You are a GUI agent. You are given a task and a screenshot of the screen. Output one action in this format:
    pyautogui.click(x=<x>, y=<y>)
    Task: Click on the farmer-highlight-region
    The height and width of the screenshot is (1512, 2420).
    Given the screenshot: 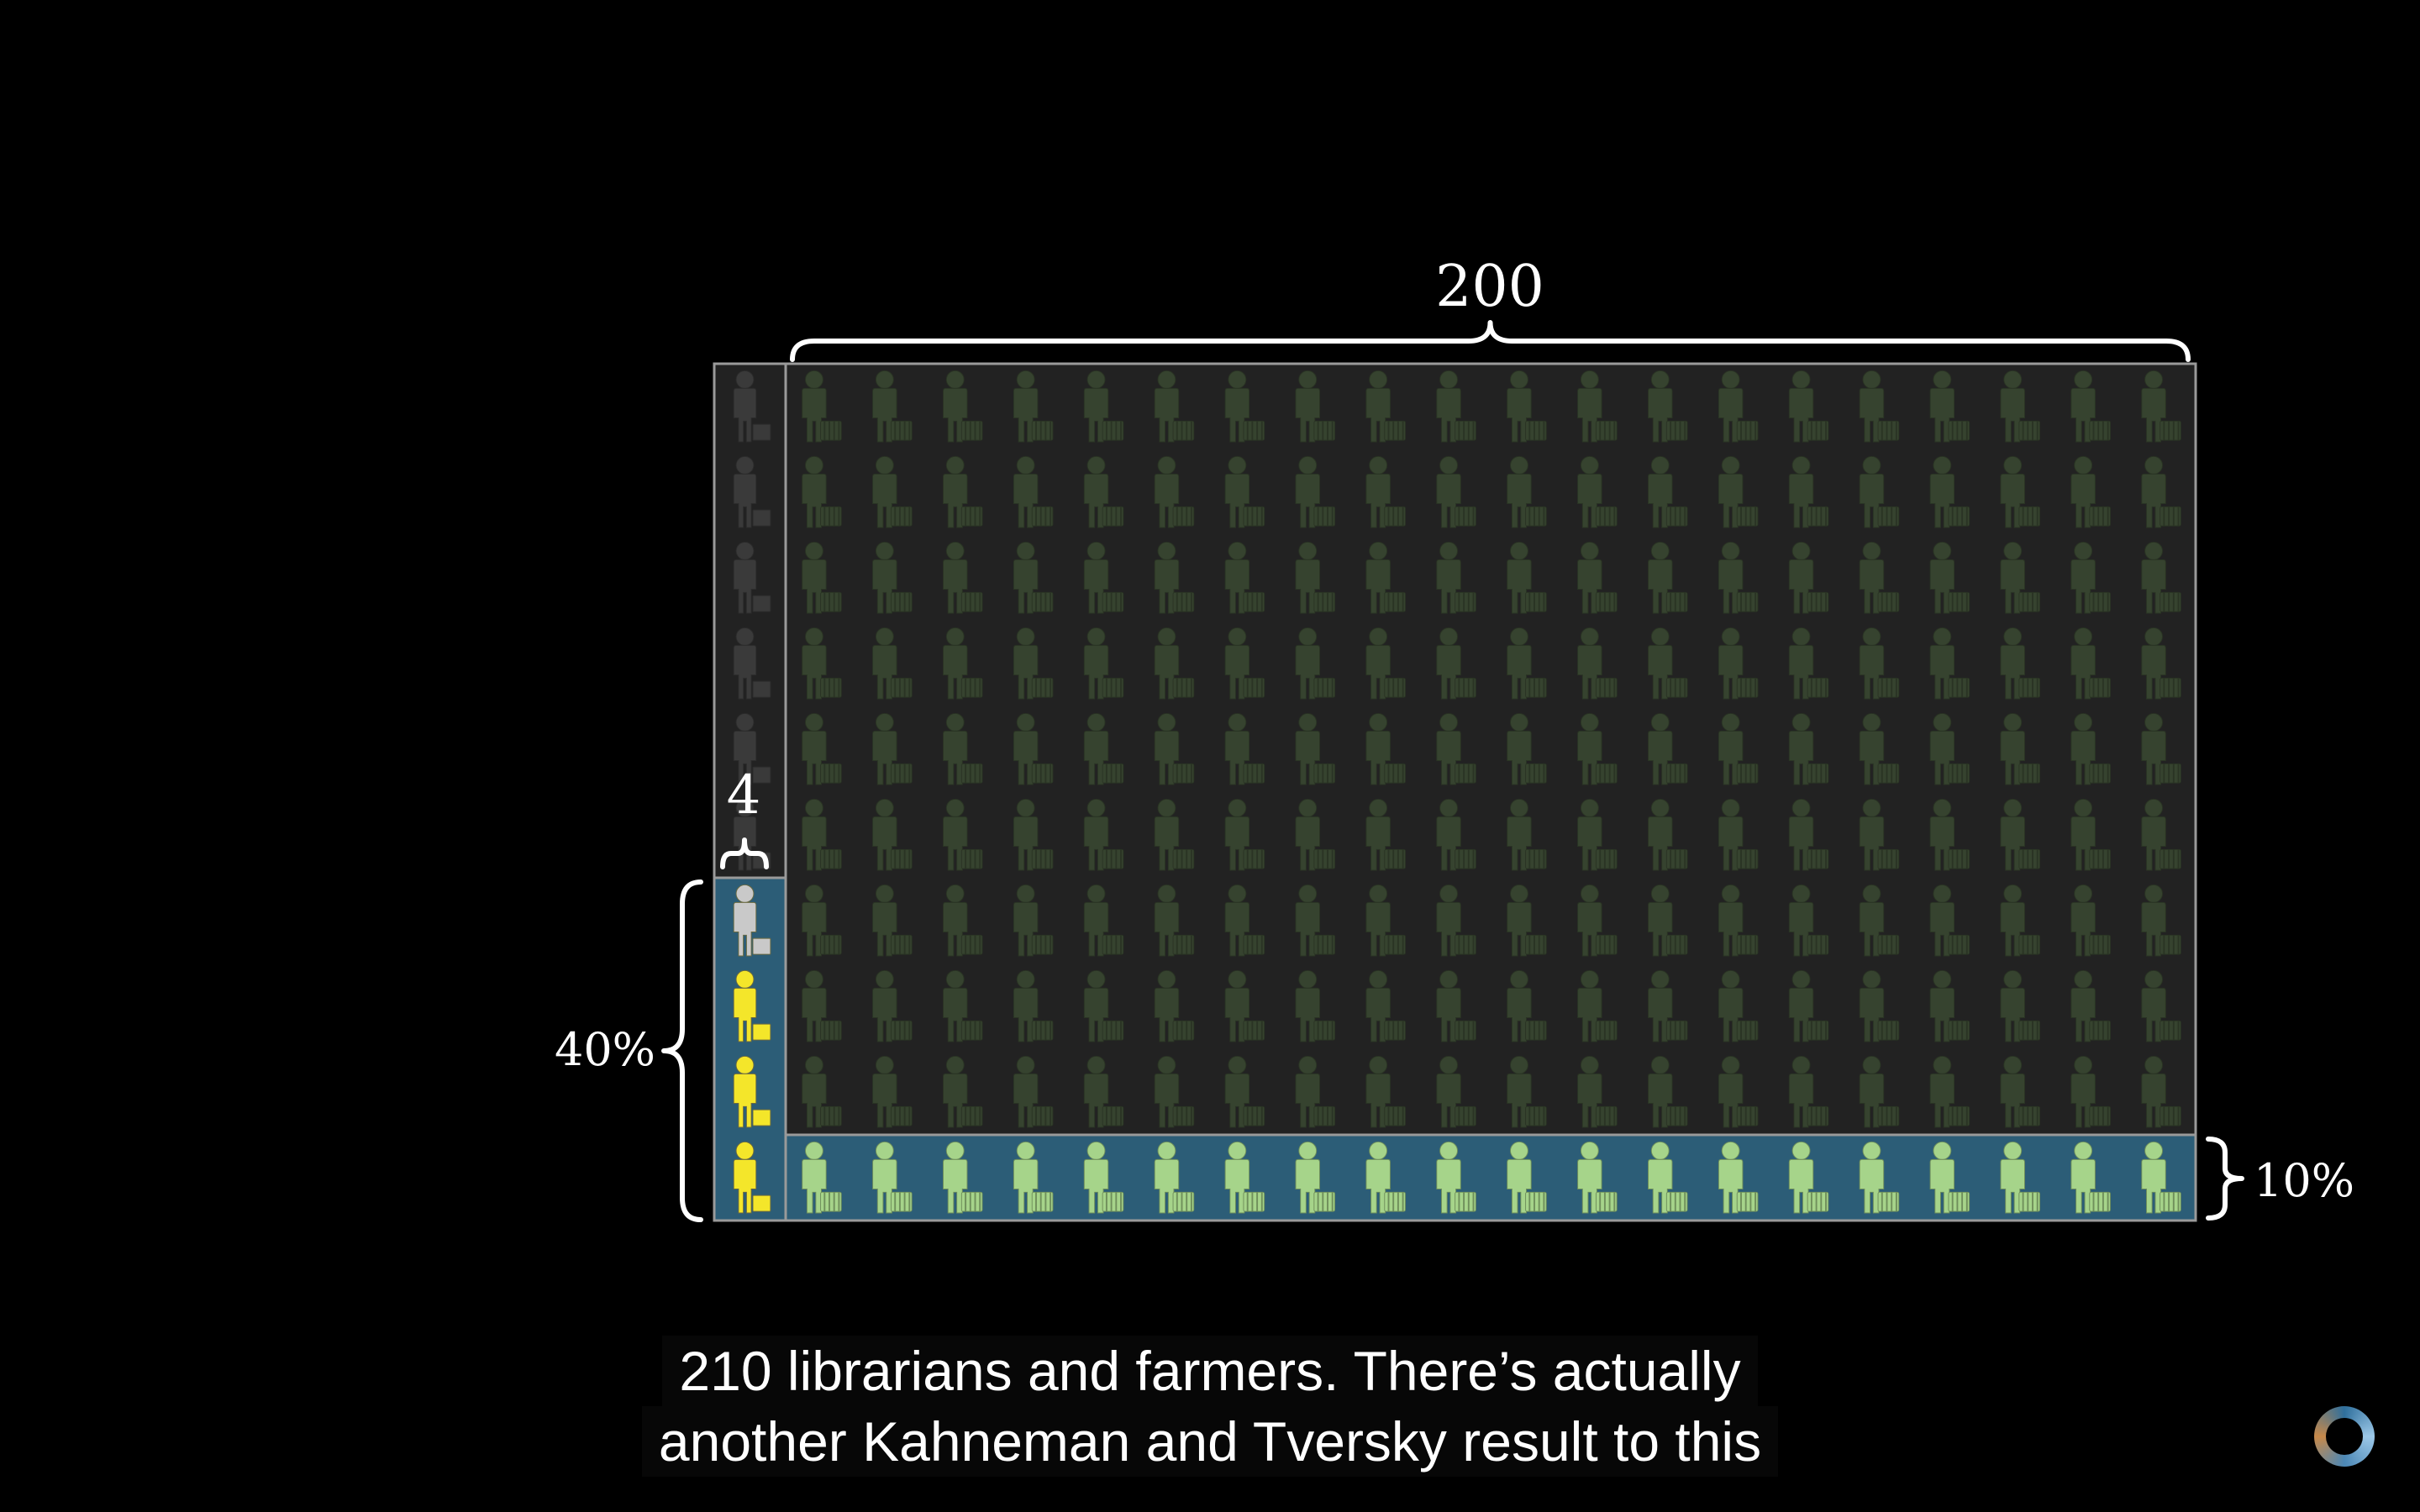 What is the action you would take?
    pyautogui.click(x=1491, y=1178)
    